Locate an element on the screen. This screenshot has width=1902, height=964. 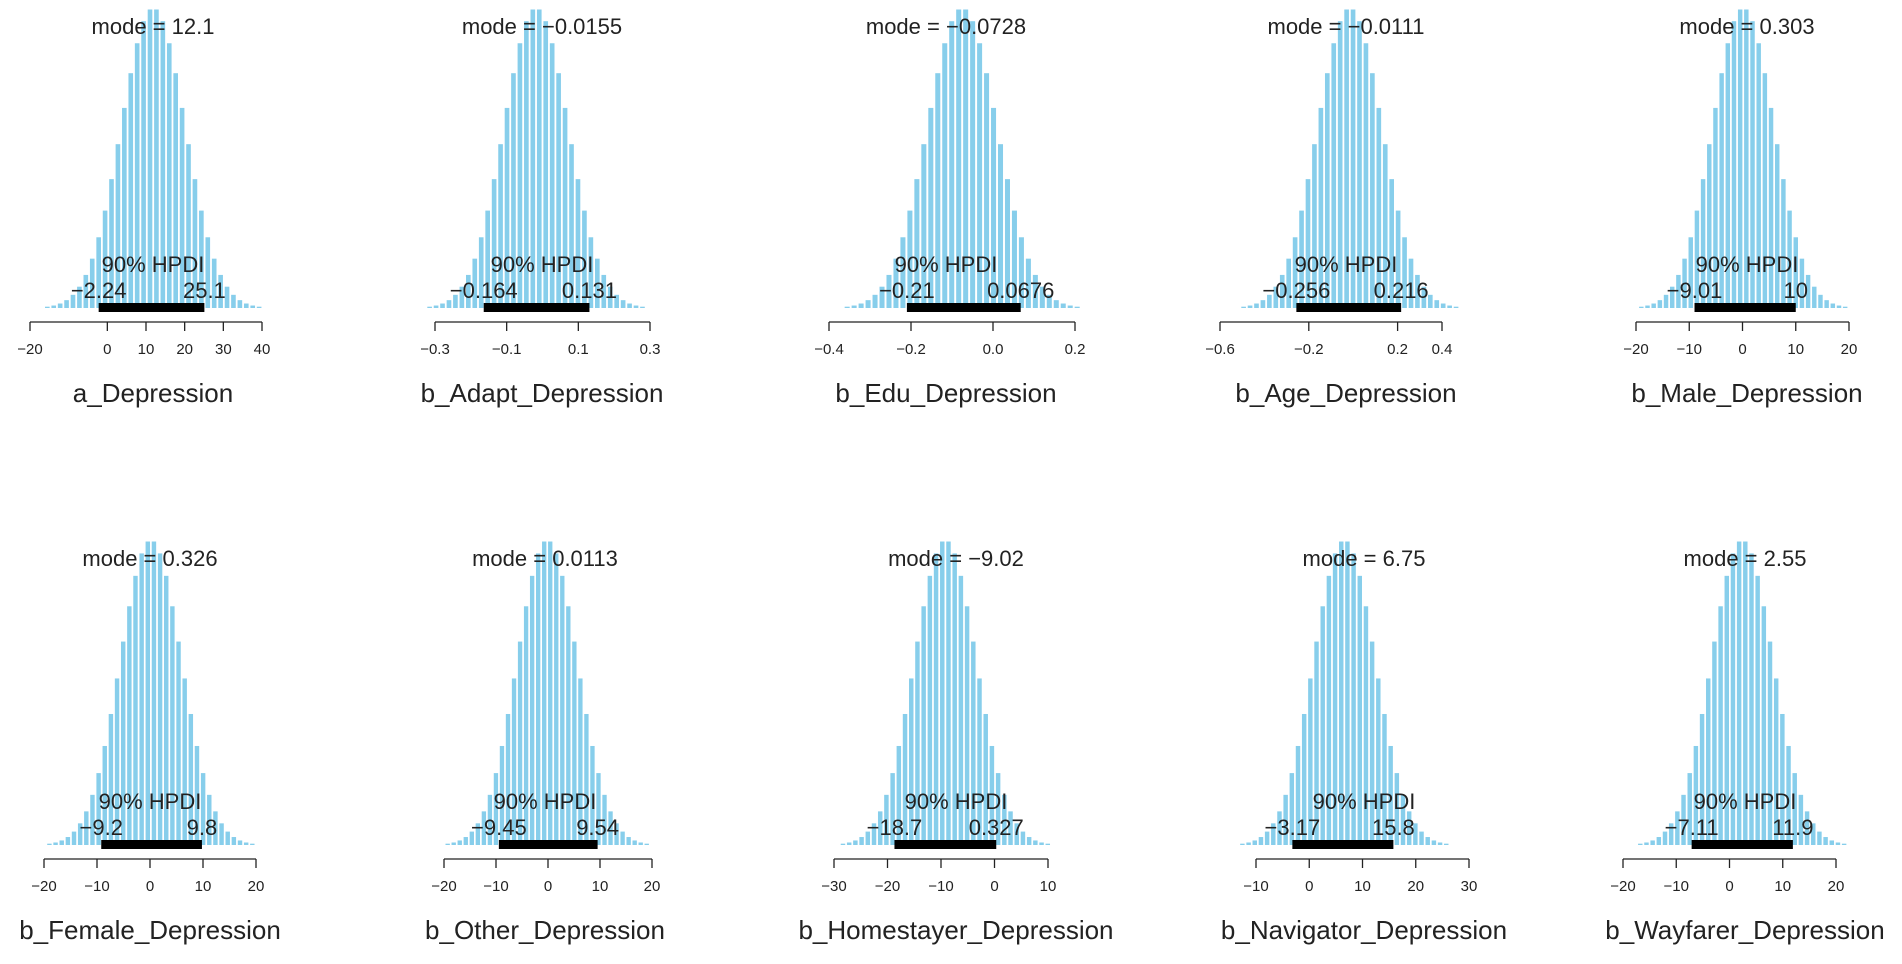
x-tick-label: −0.1 is located at coordinates (507, 349).